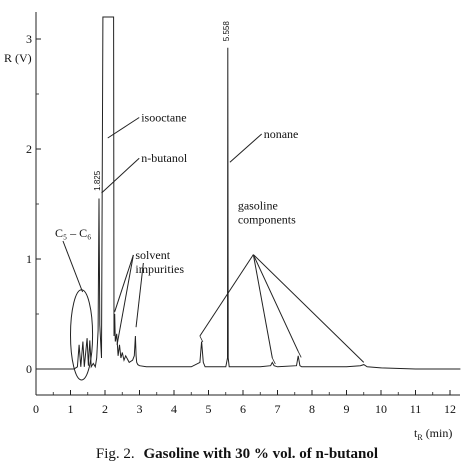 This screenshot has width=474, height=470. Describe the element at coordinates (450, 409) in the screenshot. I see `x-tick-label: 12` at that location.